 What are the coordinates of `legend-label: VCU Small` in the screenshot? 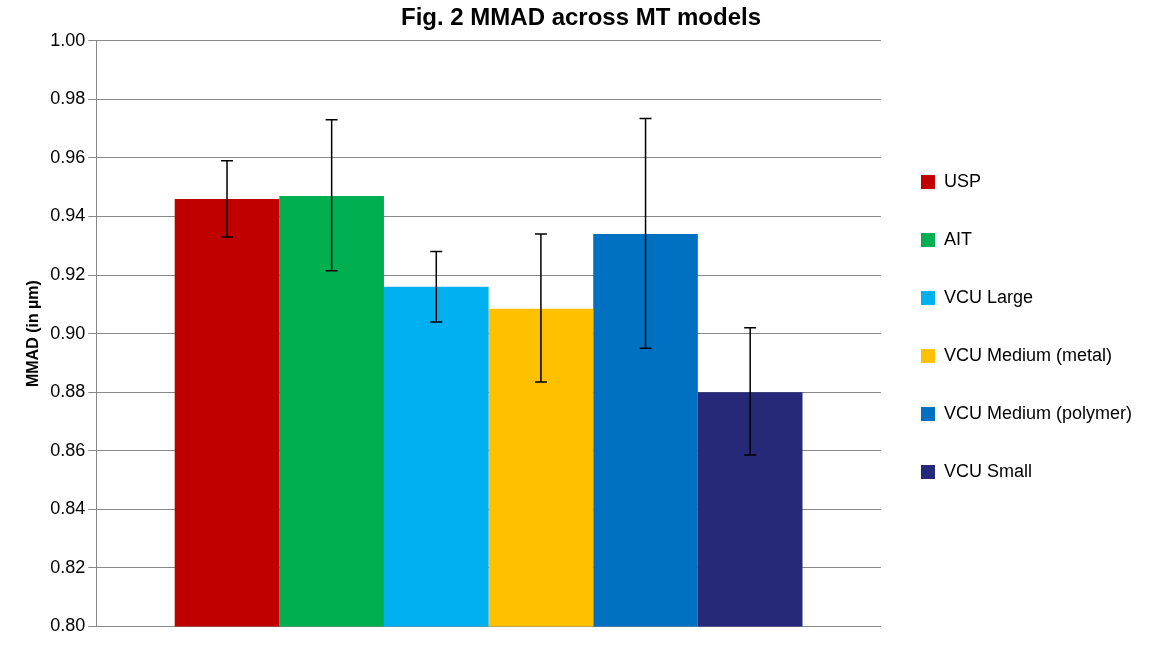 It's located at (987, 470).